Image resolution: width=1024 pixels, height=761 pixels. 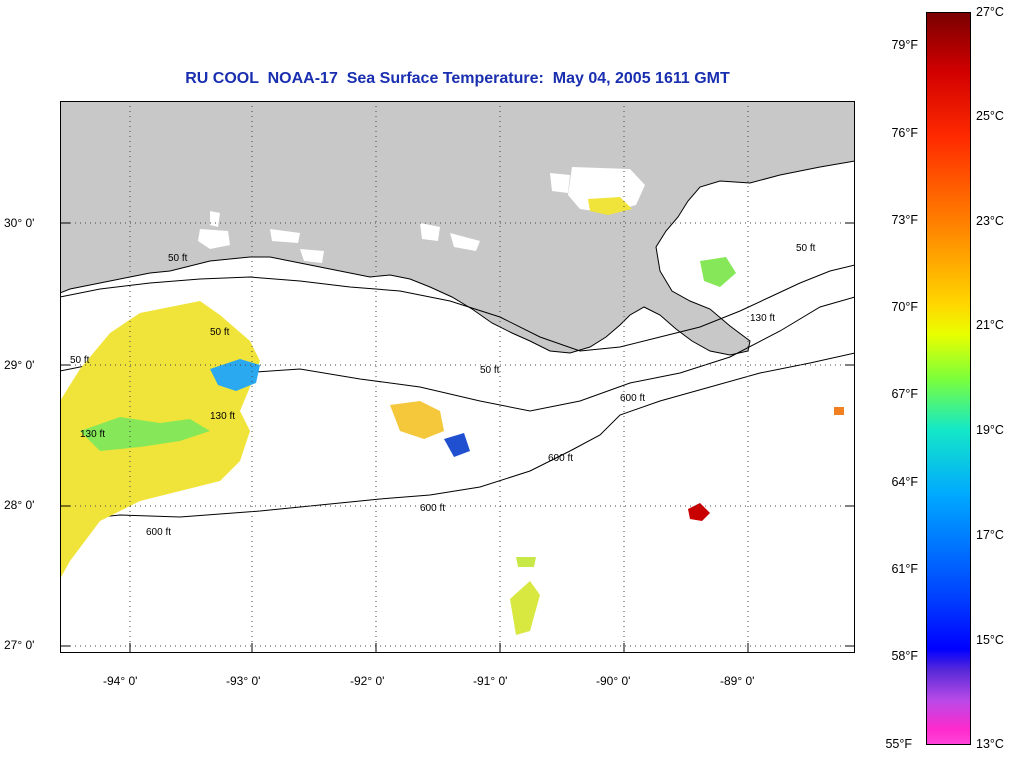 I want to click on lat-label: 28° 0', so click(x=19, y=505).